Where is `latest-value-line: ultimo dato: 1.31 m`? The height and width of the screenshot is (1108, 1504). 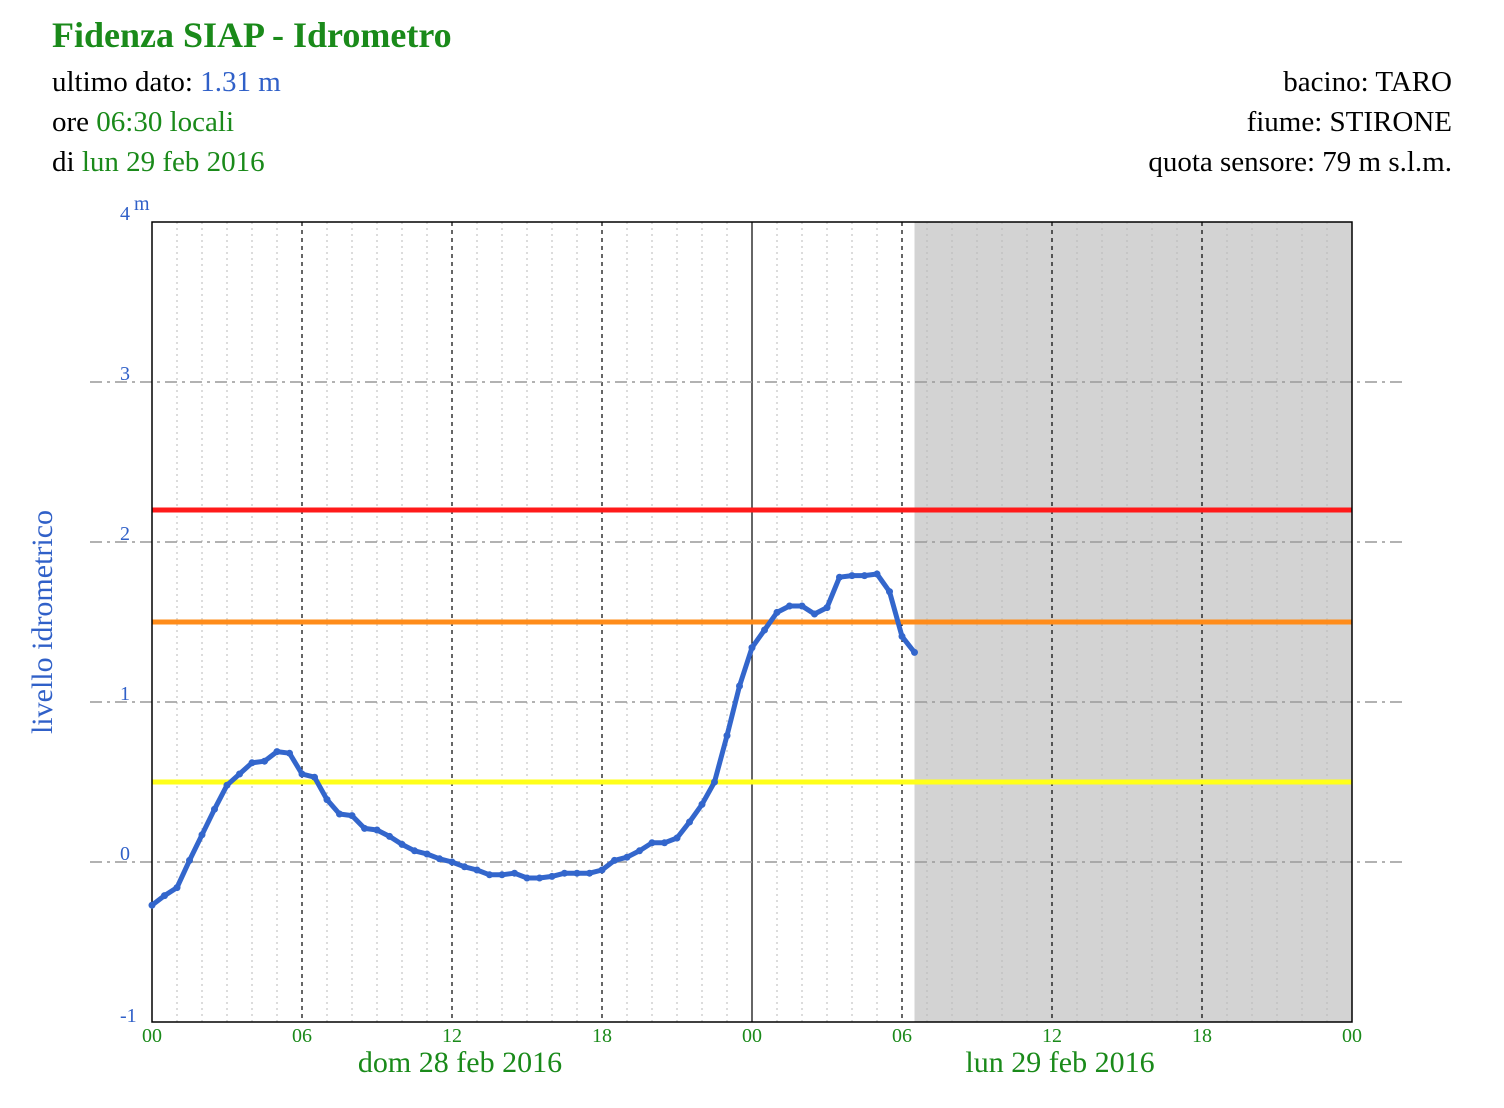 latest-value-line: ultimo dato: 1.31 m is located at coordinates (166, 82).